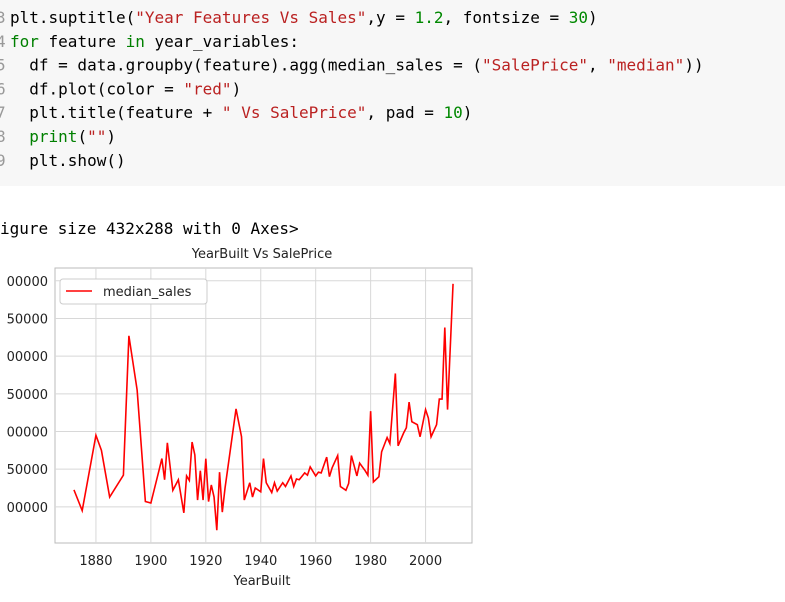 The image size is (785, 602). What do you see at coordinates (24, 41) in the screenshot?
I see `code-token: for` at bounding box center [24, 41].